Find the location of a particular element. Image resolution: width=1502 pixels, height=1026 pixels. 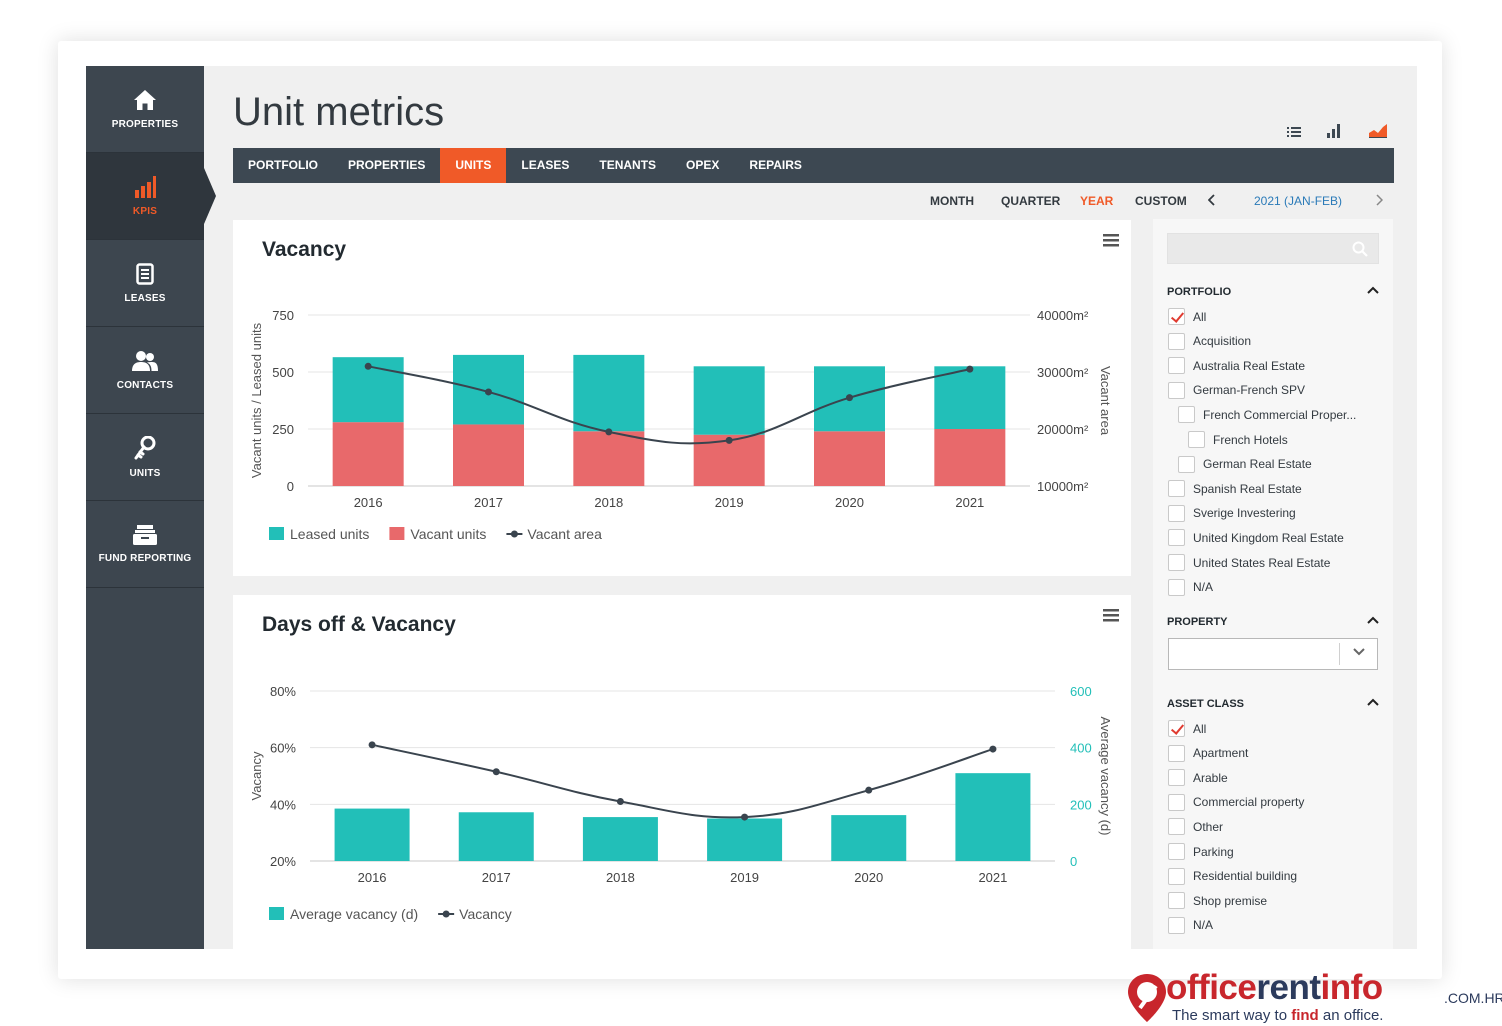

period-range: 2021 (JAN-FEB) is located at coordinates (1298, 201).